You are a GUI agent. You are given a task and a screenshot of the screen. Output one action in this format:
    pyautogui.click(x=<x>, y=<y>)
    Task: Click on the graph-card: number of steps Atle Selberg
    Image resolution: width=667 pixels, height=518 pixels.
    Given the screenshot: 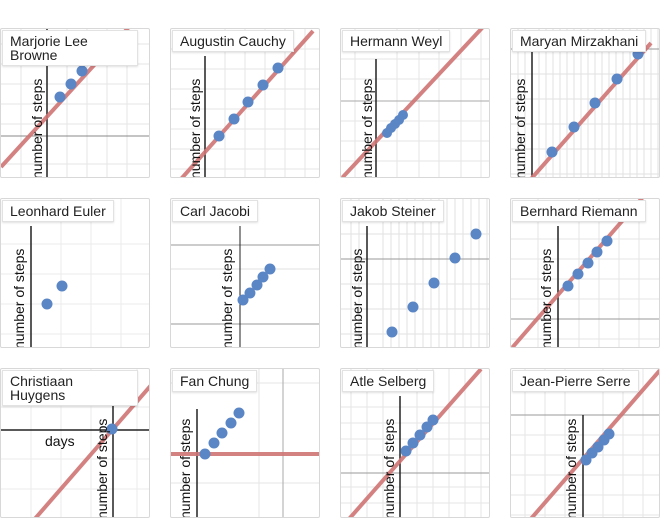 What is the action you would take?
    pyautogui.click(x=415, y=443)
    